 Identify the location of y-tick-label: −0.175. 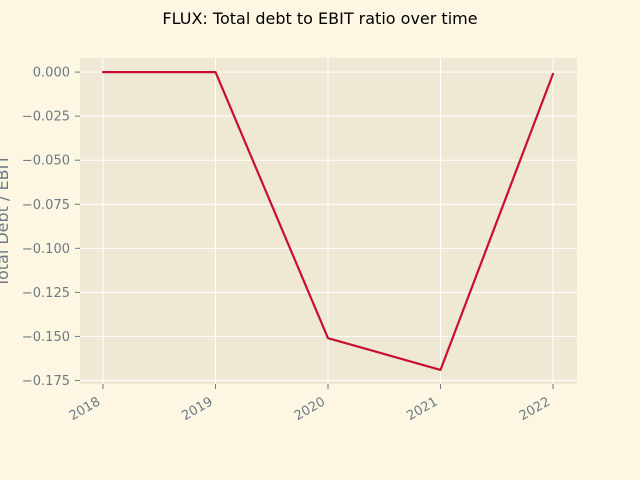
(46, 381).